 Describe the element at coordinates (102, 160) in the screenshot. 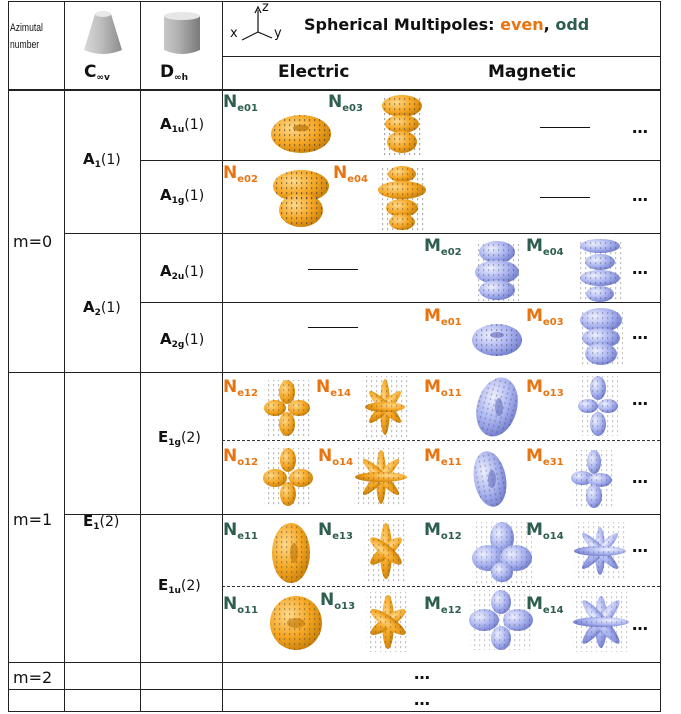

I see `group-label-a1: A1(1)` at that location.